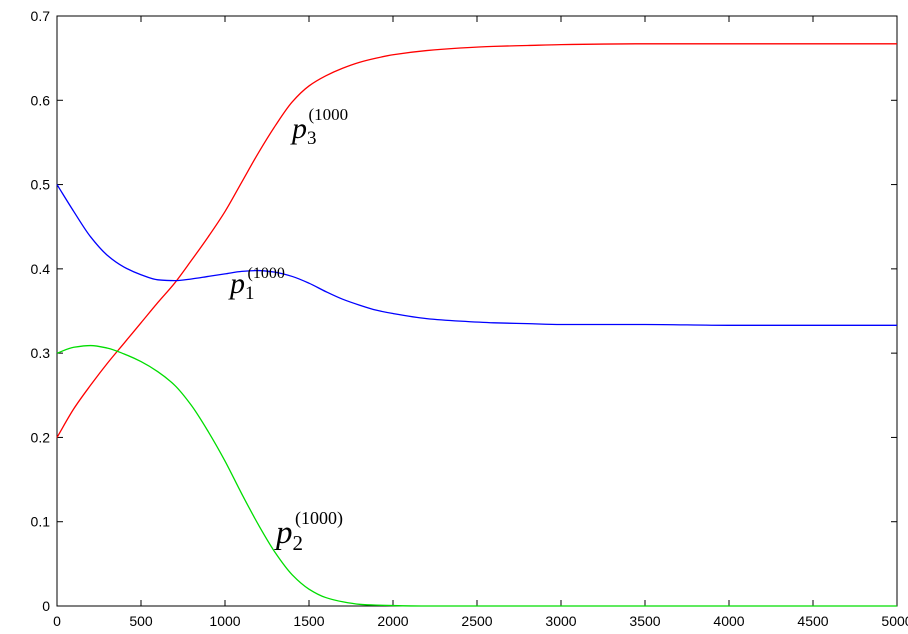 This screenshot has width=908, height=634. I want to click on series-label-p2-sup: (1000), so click(319, 518).